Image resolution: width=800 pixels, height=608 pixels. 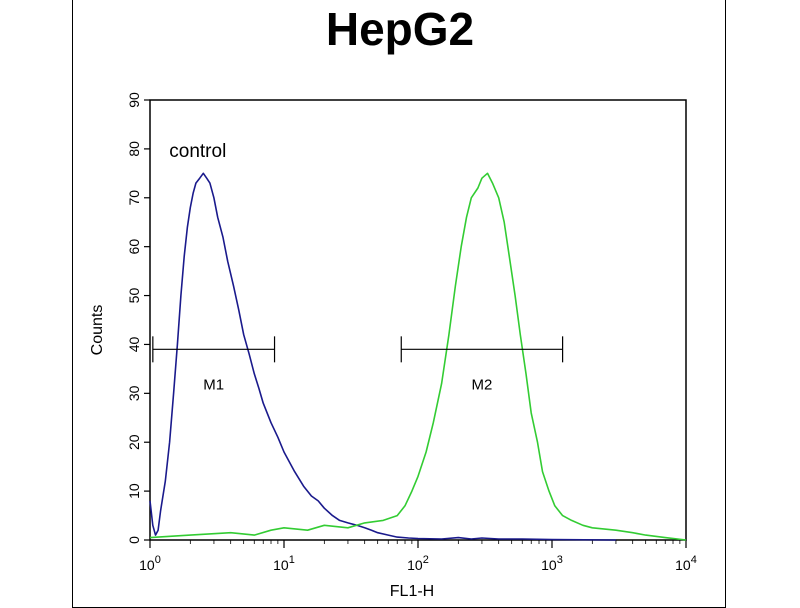 I want to click on x-tick-label: 10², so click(x=418, y=563).